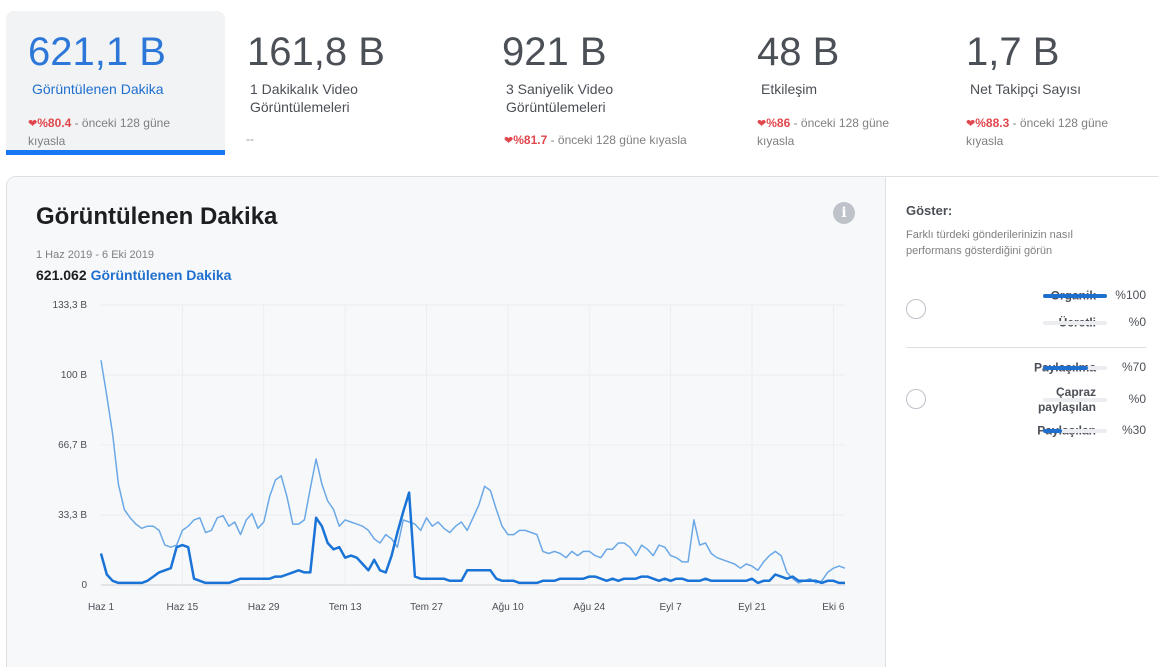  I want to click on metric-change: ❤%86 - önceki 128 güne kıyasla, so click(839, 132).